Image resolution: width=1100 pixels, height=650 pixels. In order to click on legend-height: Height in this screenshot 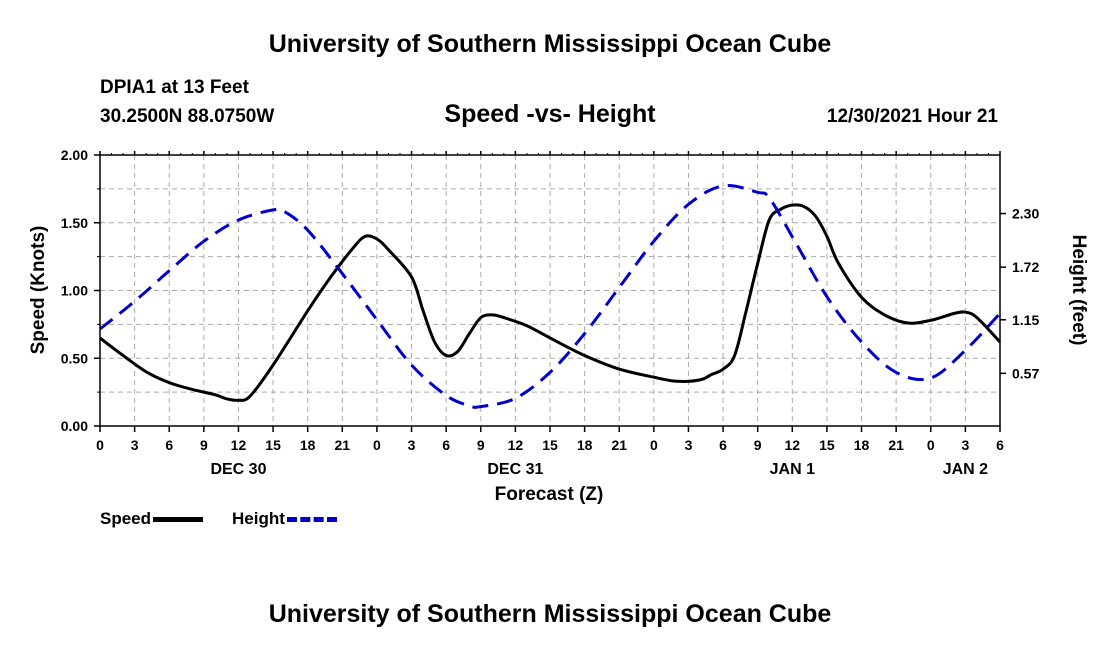, I will do `click(284, 519)`.